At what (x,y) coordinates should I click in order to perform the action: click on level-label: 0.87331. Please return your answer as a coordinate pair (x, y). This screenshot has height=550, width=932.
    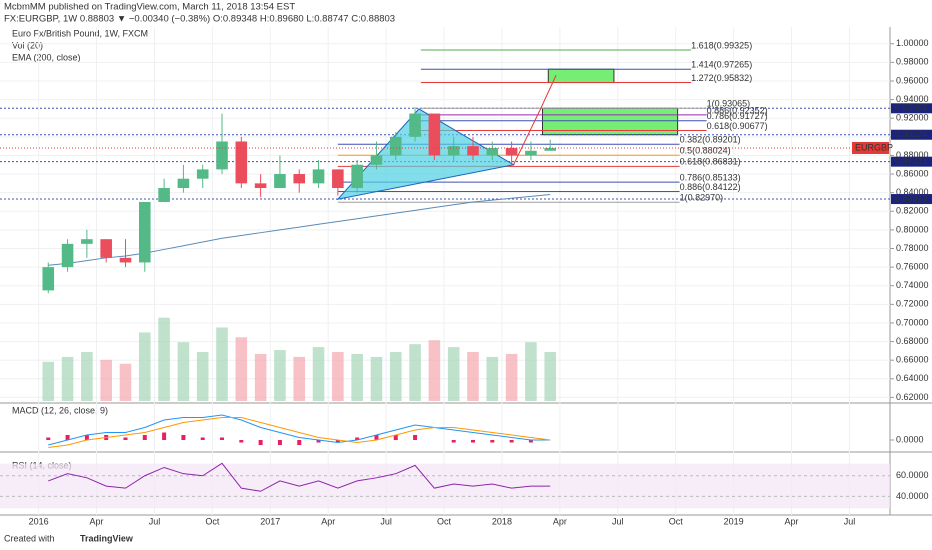
    Looking at the image, I should click on (911, 161).